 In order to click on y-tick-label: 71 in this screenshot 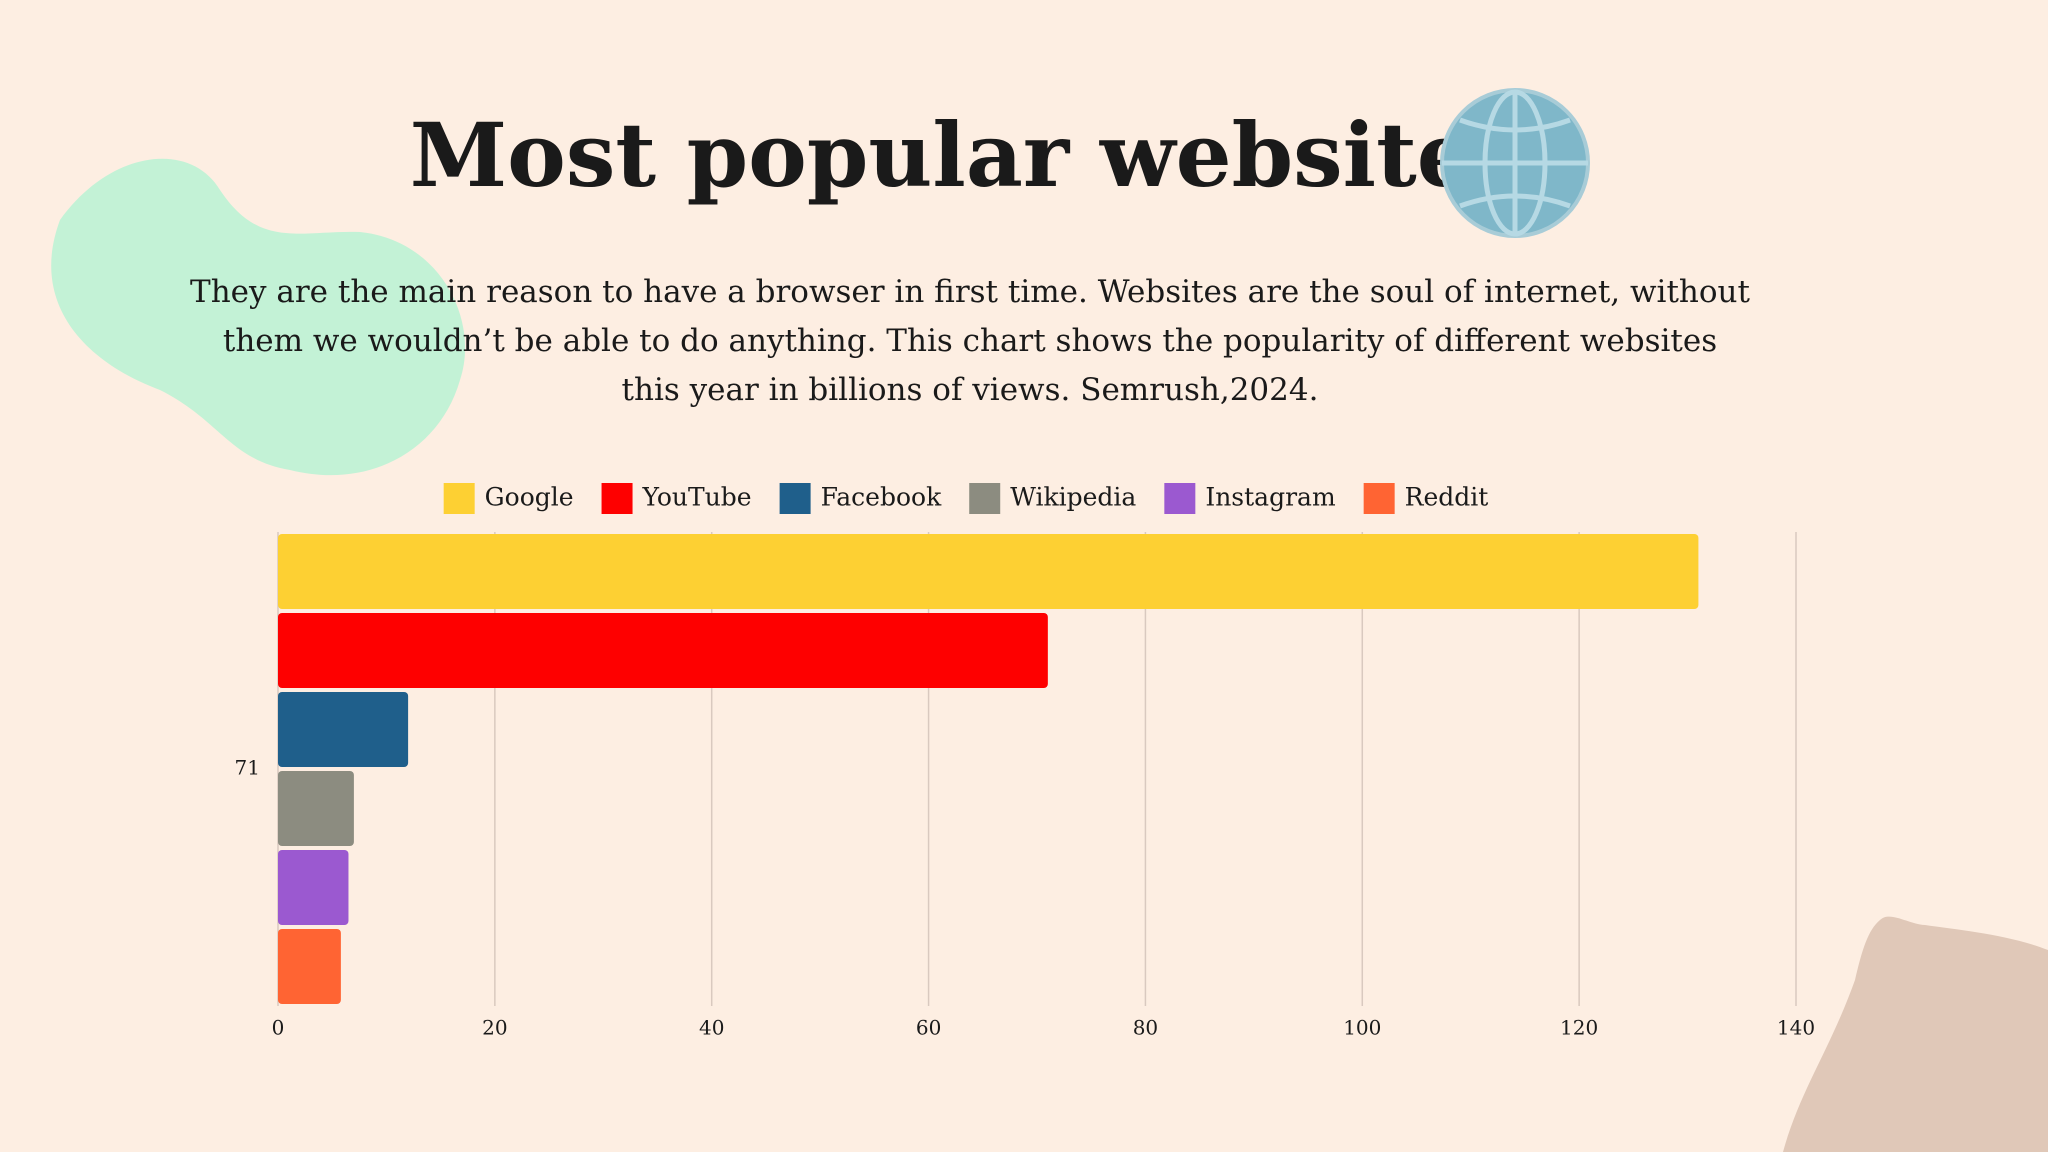, I will do `click(247, 768)`.